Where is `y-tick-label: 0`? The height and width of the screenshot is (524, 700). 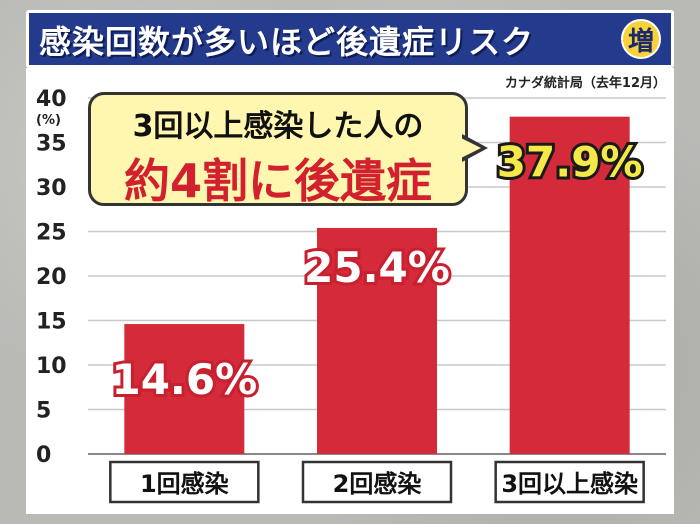
y-tick-label: 0 is located at coordinates (43, 455).